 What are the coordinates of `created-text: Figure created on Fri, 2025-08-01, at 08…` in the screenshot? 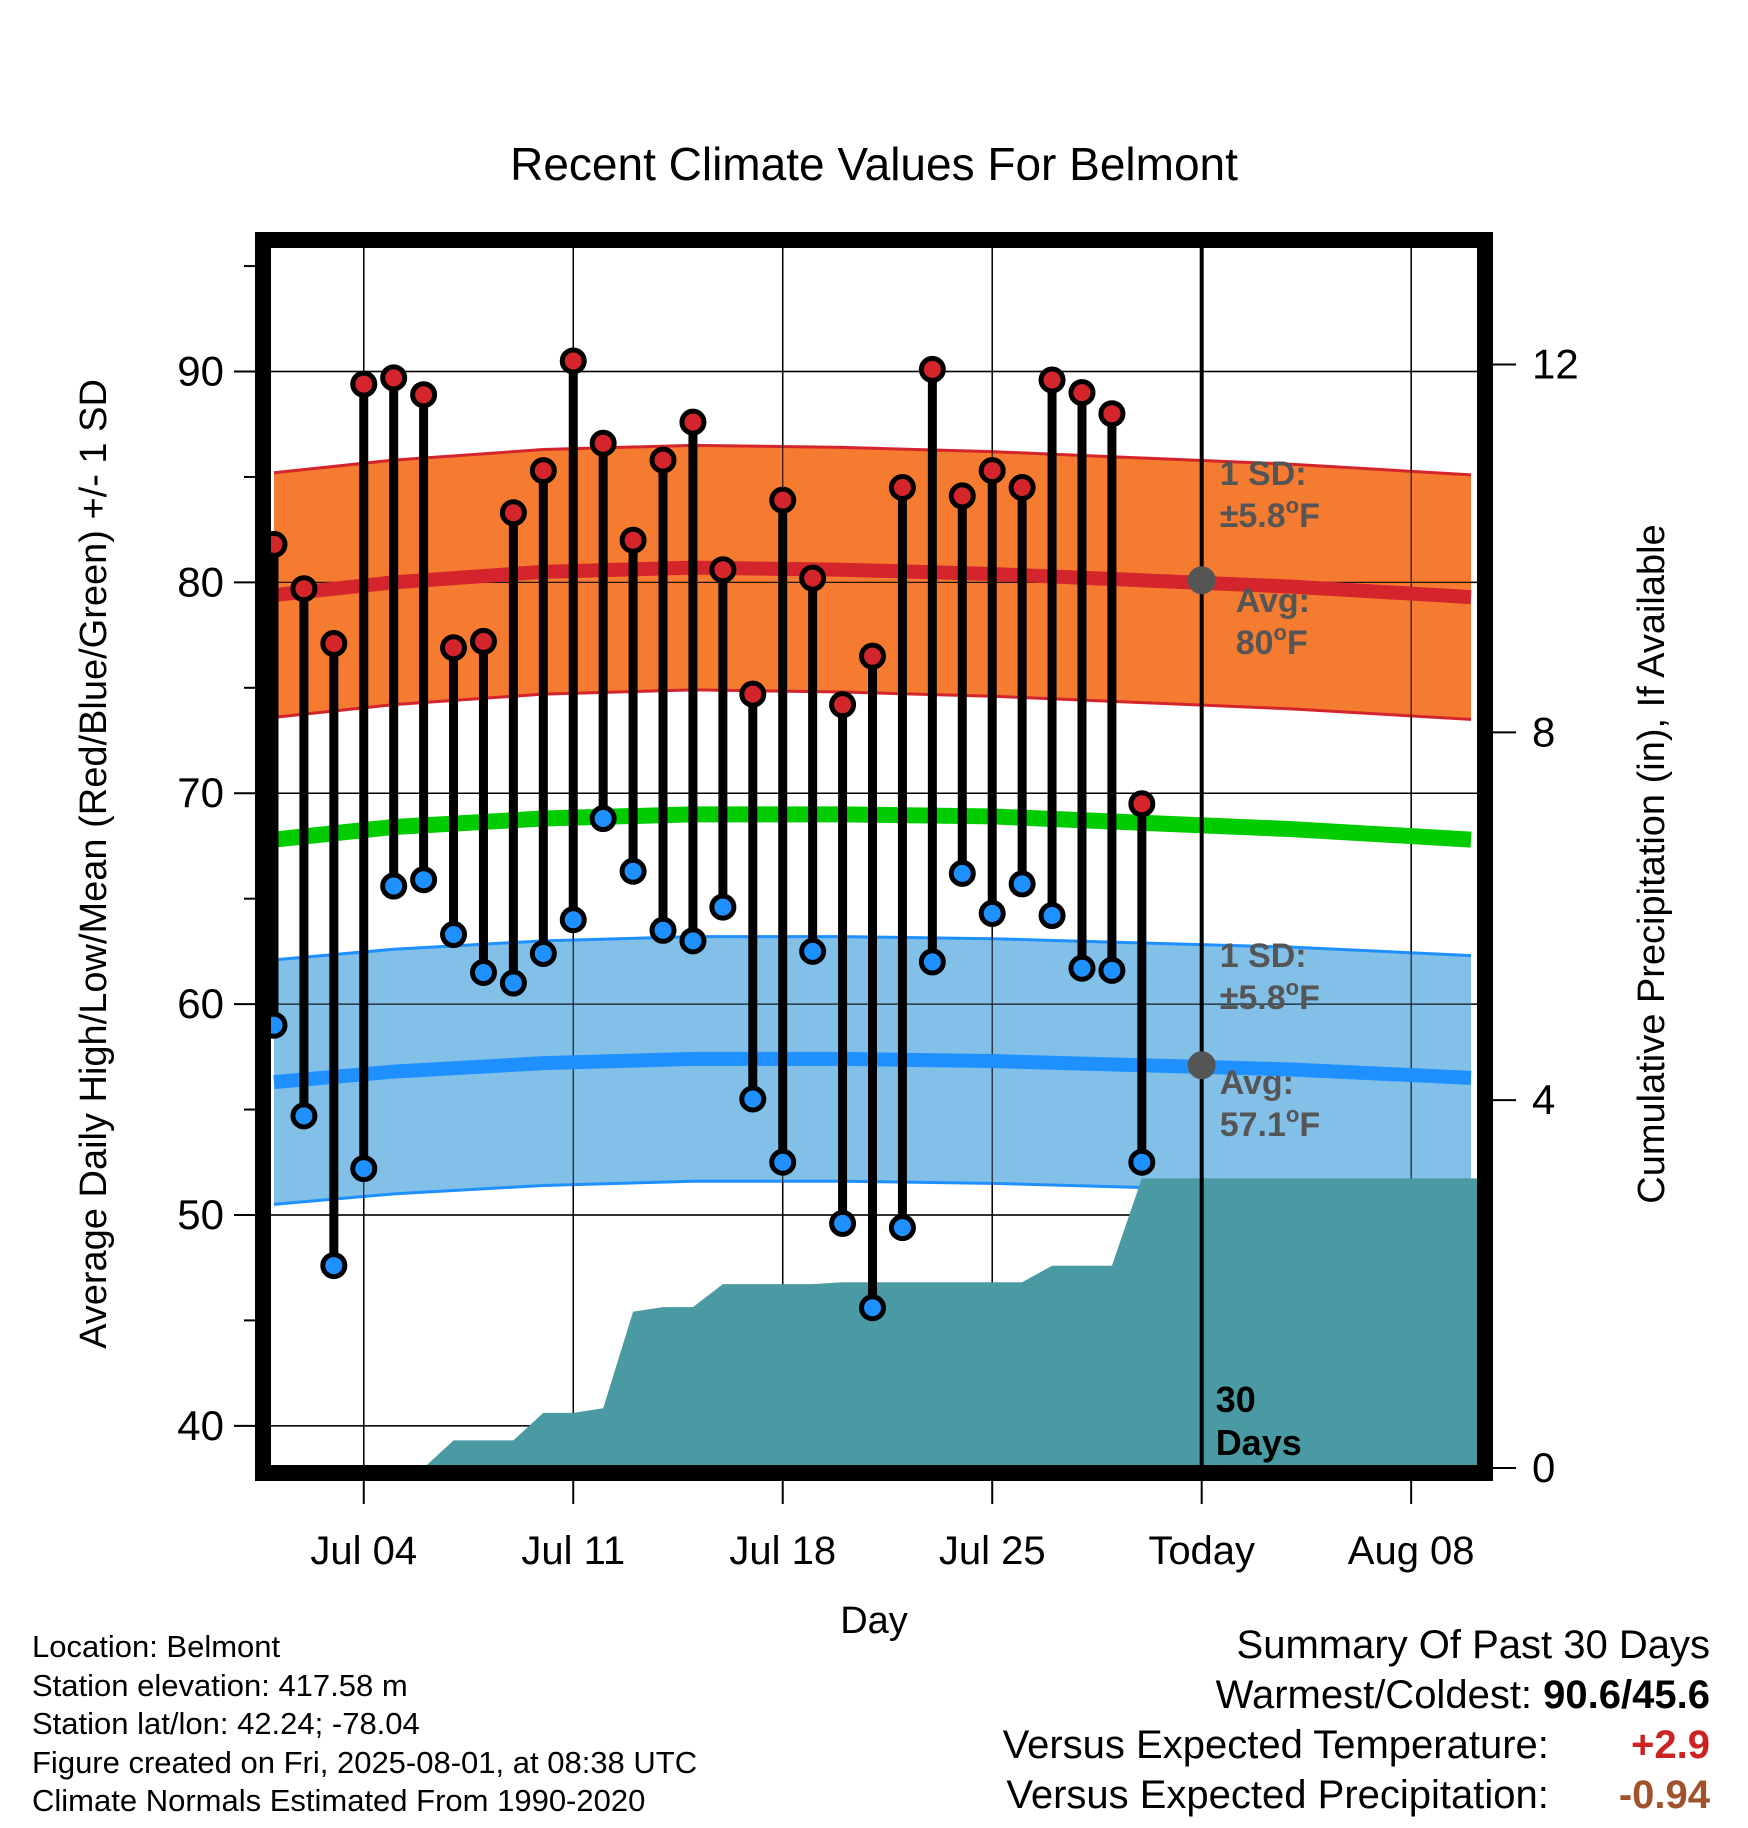 It's located at (365, 1762).